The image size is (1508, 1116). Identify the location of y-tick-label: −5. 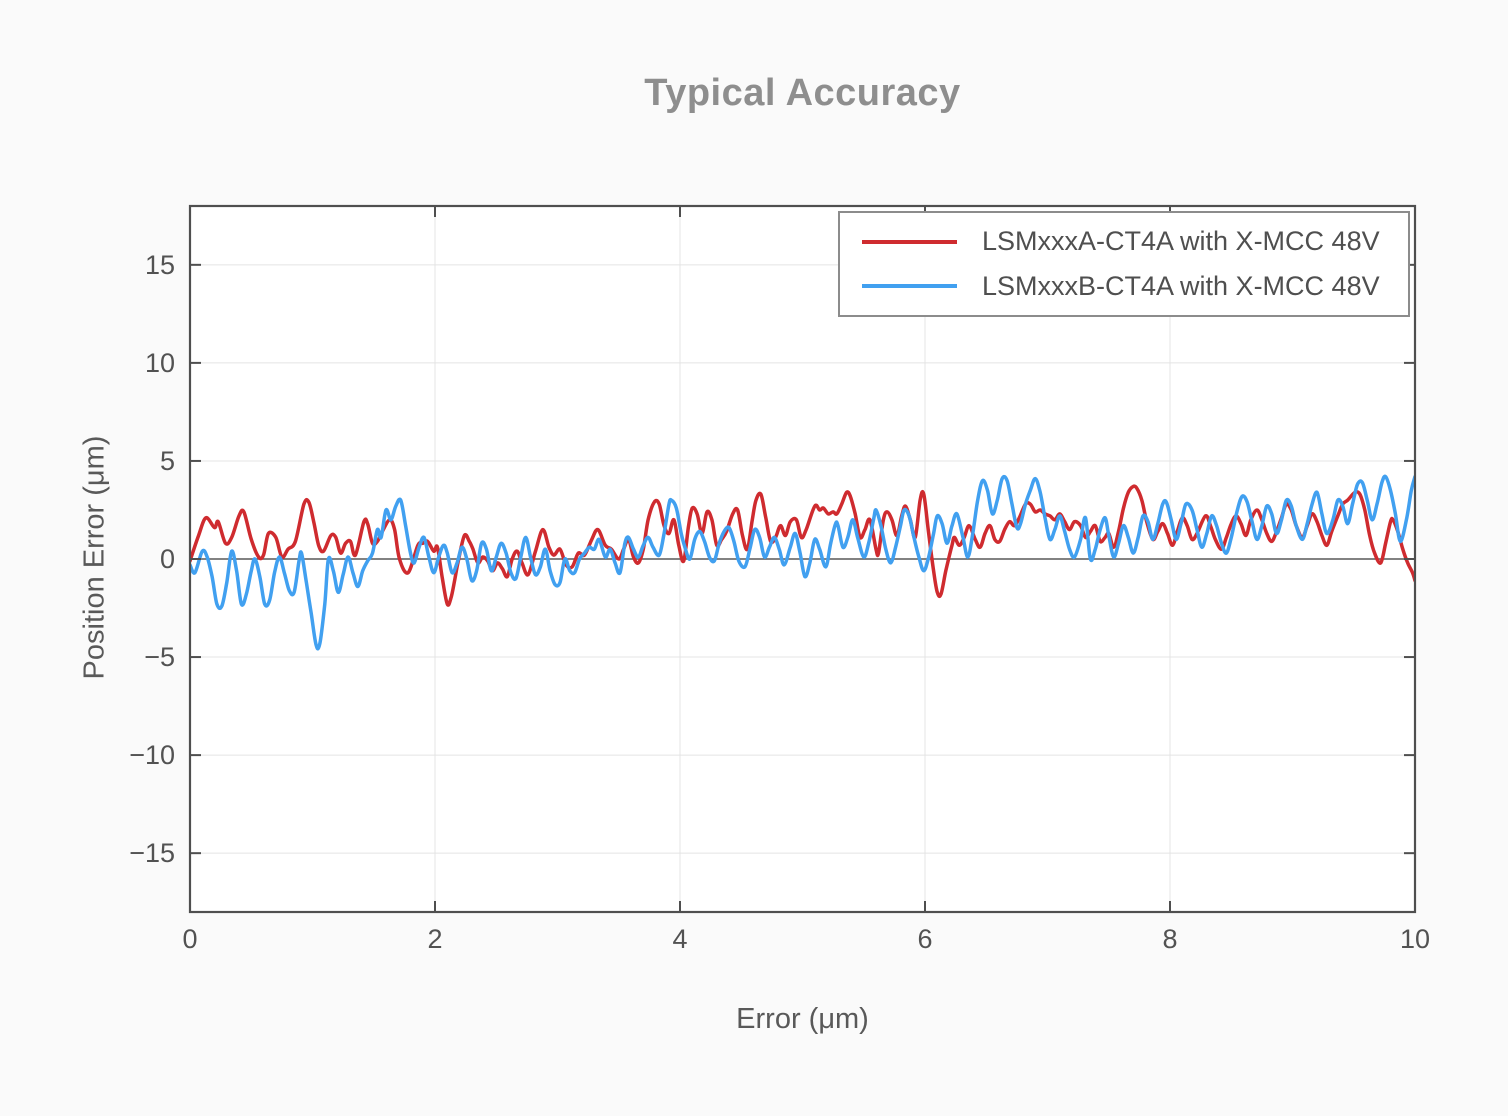
(159, 657).